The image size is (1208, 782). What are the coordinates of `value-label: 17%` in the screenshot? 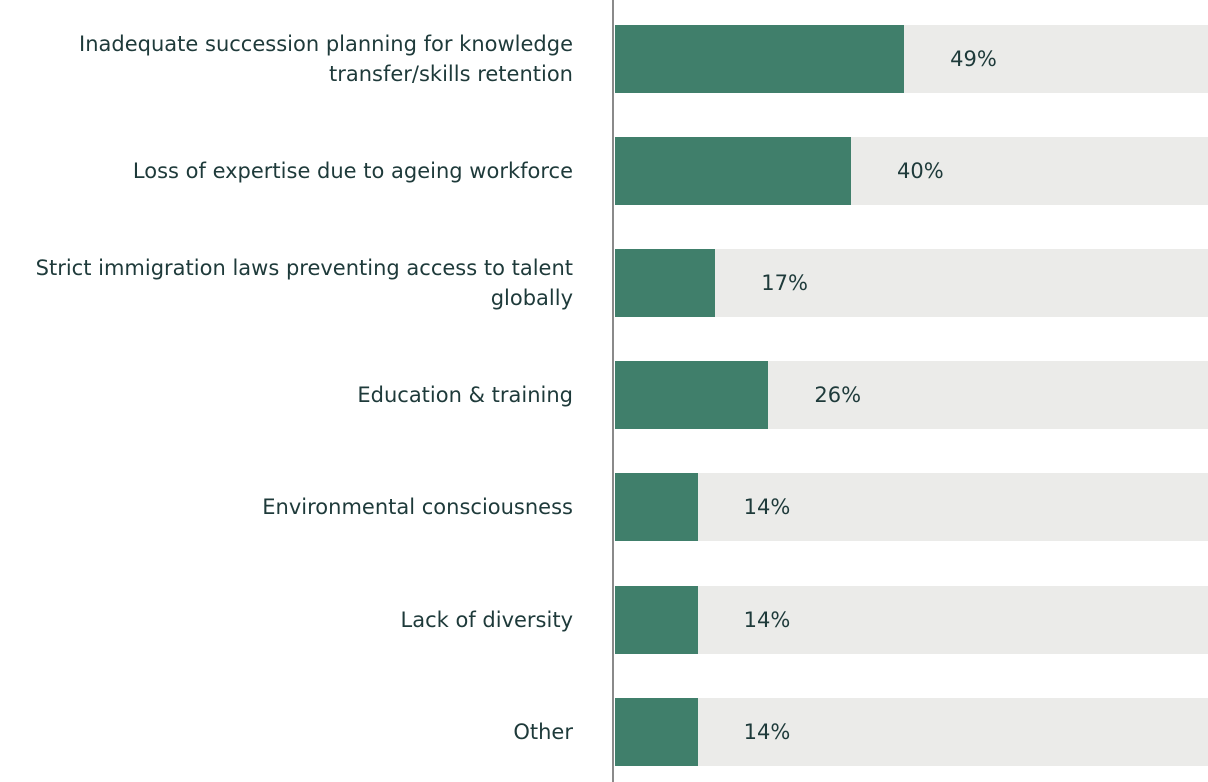 It's located at (784, 283).